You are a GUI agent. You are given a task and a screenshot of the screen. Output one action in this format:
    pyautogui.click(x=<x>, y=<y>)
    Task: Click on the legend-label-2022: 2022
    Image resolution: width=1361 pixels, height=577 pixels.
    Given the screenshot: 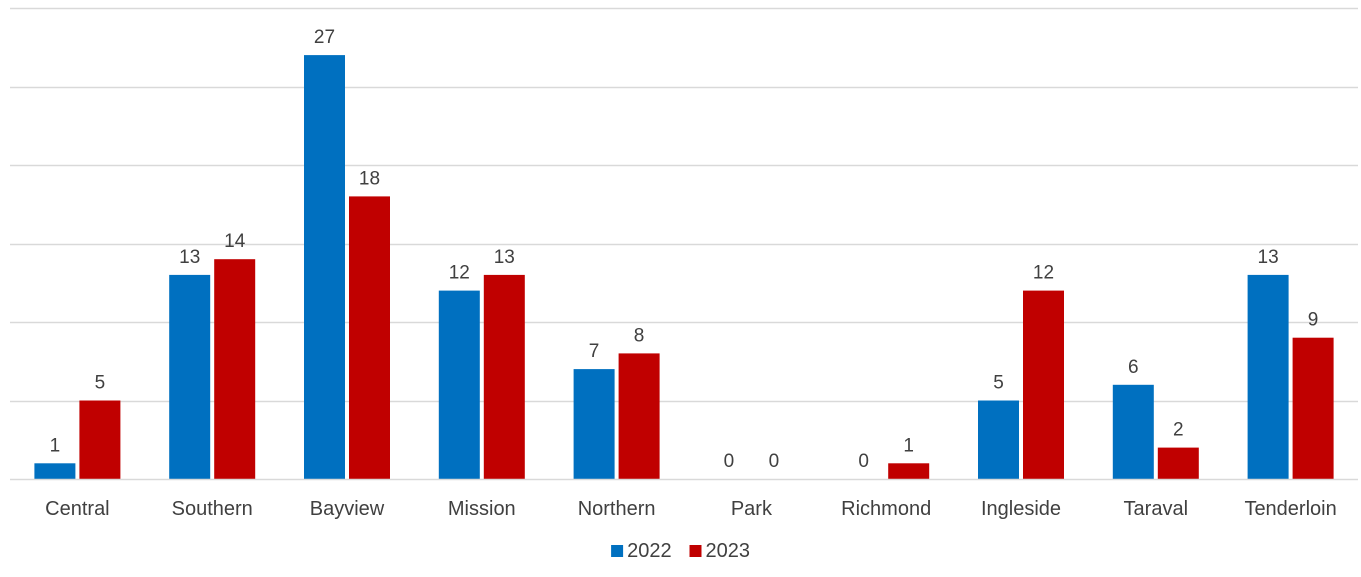 What is the action you would take?
    pyautogui.click(x=649, y=551)
    